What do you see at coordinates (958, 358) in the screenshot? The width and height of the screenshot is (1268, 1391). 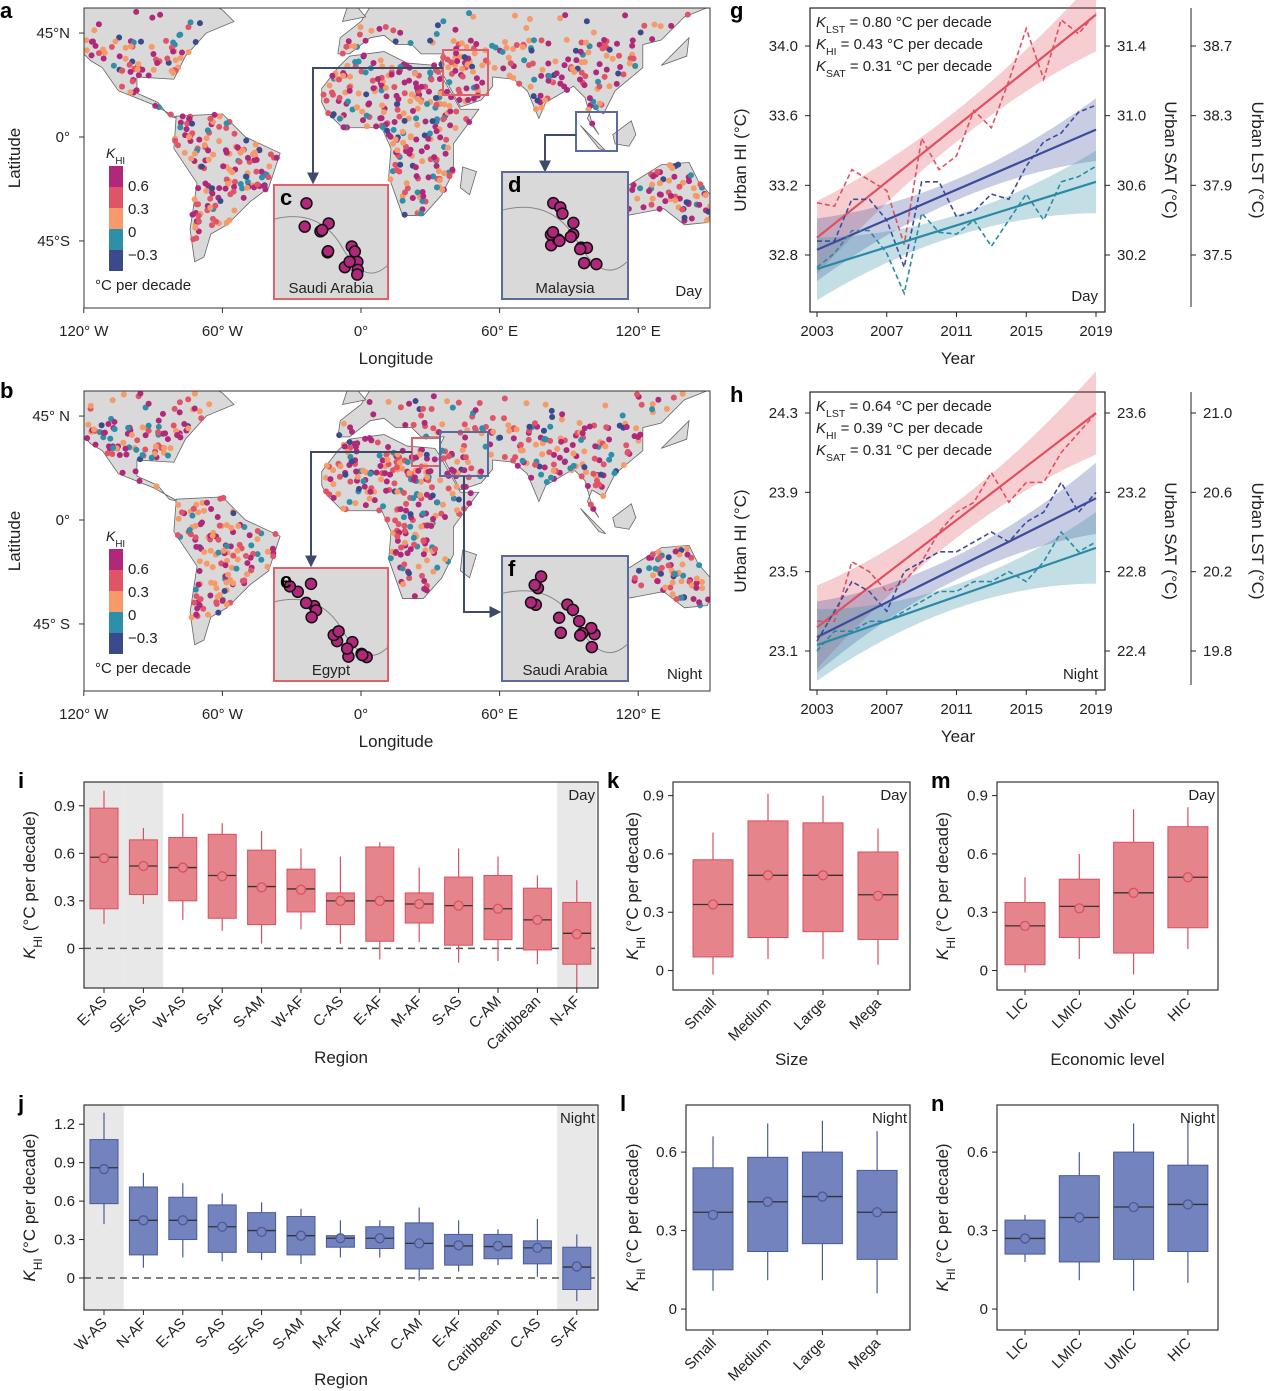 I see `x-axis-label: Year` at bounding box center [958, 358].